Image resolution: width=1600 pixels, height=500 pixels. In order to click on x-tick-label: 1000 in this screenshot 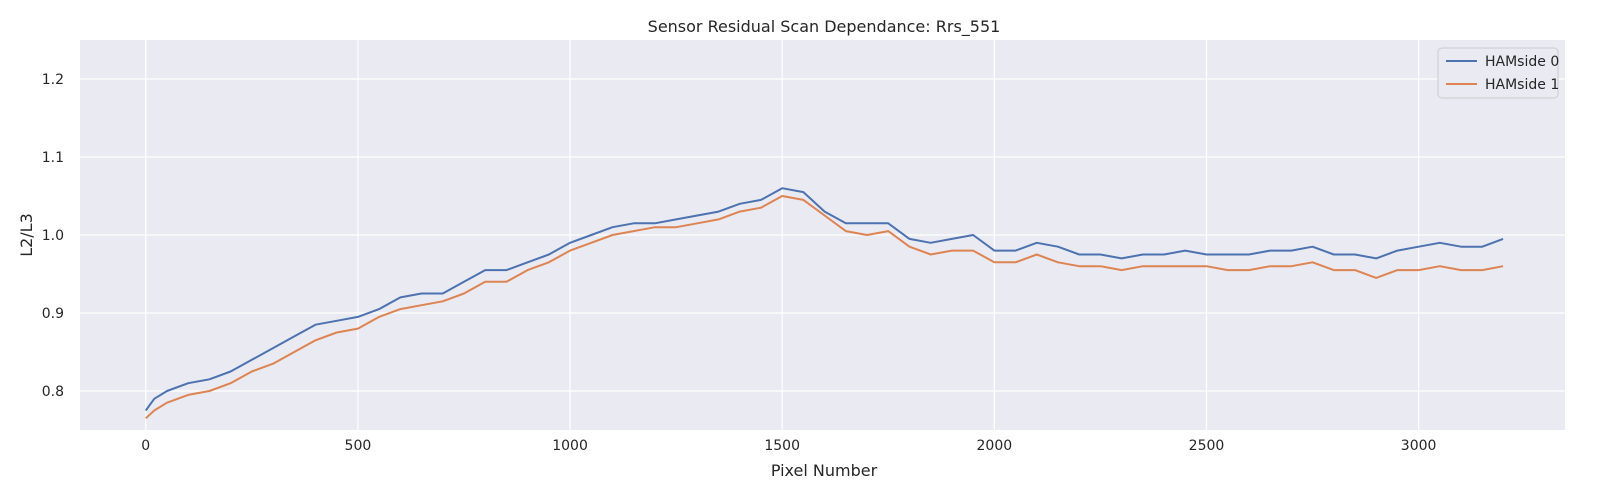, I will do `click(570, 446)`.